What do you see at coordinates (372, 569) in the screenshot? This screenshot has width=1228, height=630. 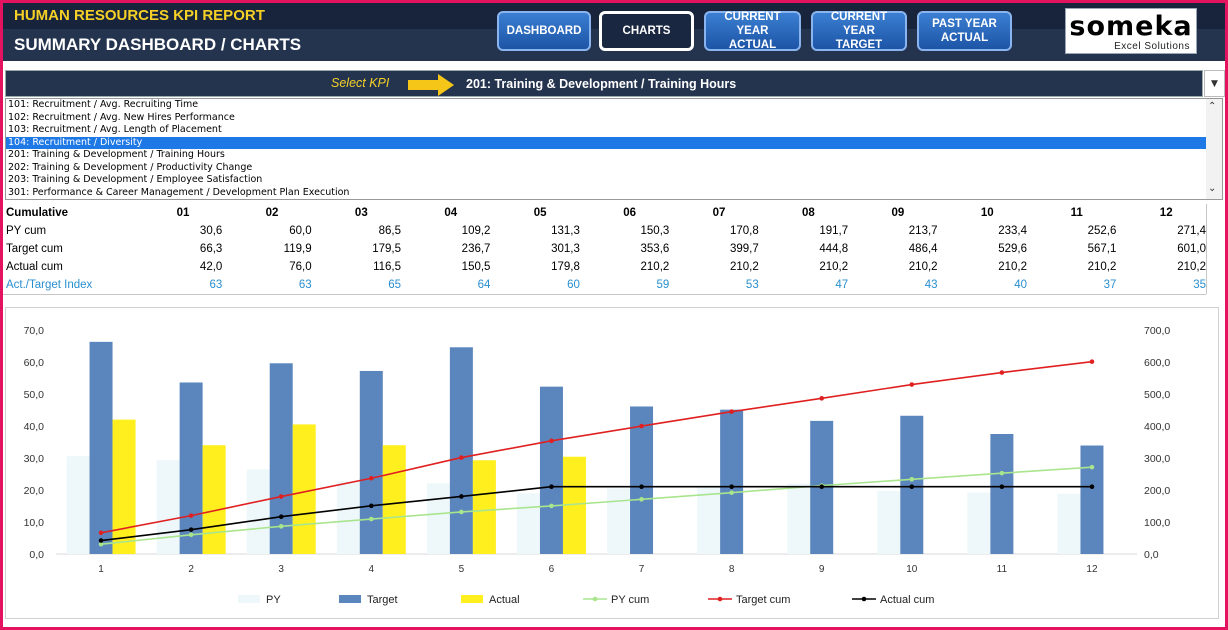 I see `x-tick-label: 4` at bounding box center [372, 569].